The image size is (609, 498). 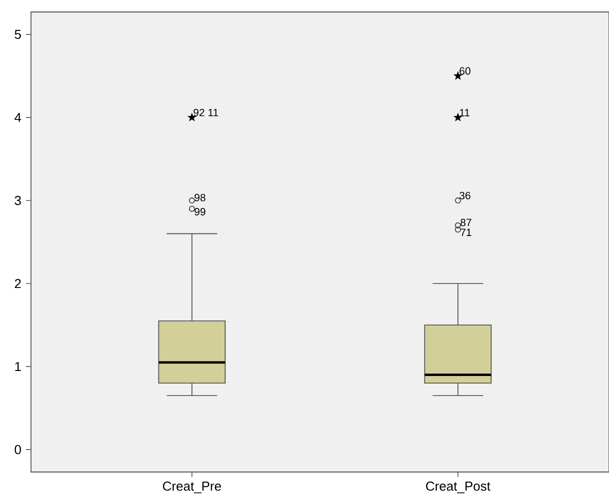 I want to click on y-tick-label: 5, so click(x=17, y=34).